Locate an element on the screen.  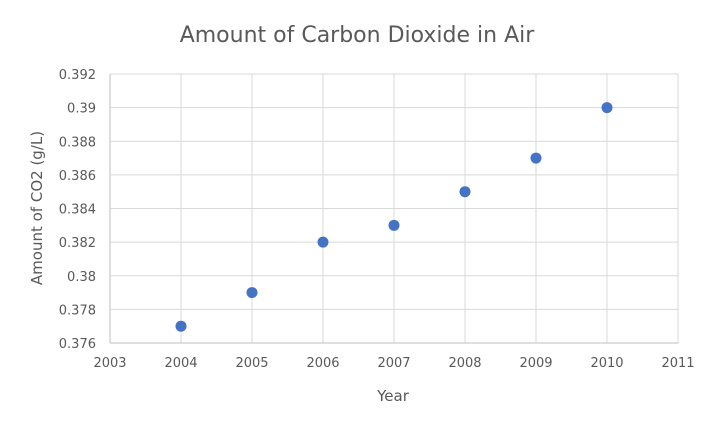
y-tick-label: 0.38 is located at coordinates (81, 277).